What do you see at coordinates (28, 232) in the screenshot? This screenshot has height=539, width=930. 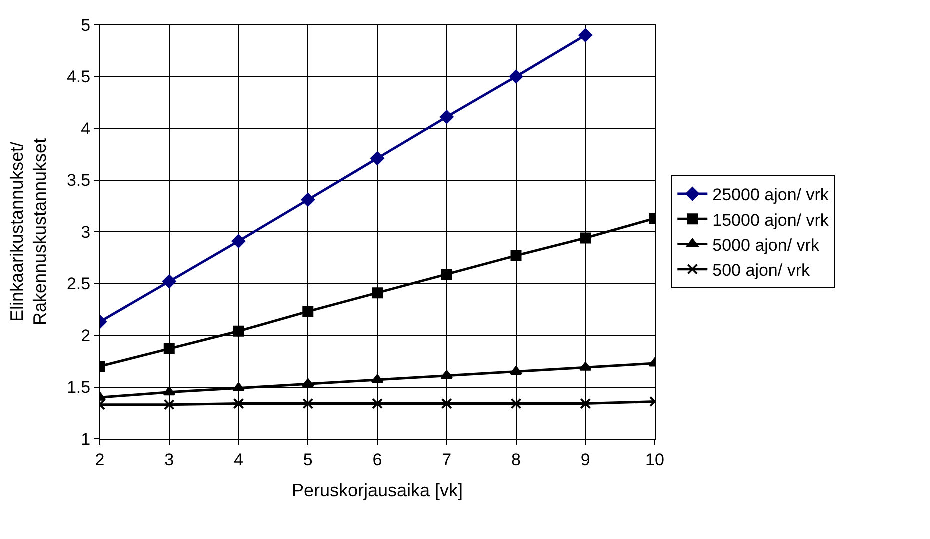 I see `y-axis-title: Elinkaarikustannukset/ Rakennuskustannukset` at bounding box center [28, 232].